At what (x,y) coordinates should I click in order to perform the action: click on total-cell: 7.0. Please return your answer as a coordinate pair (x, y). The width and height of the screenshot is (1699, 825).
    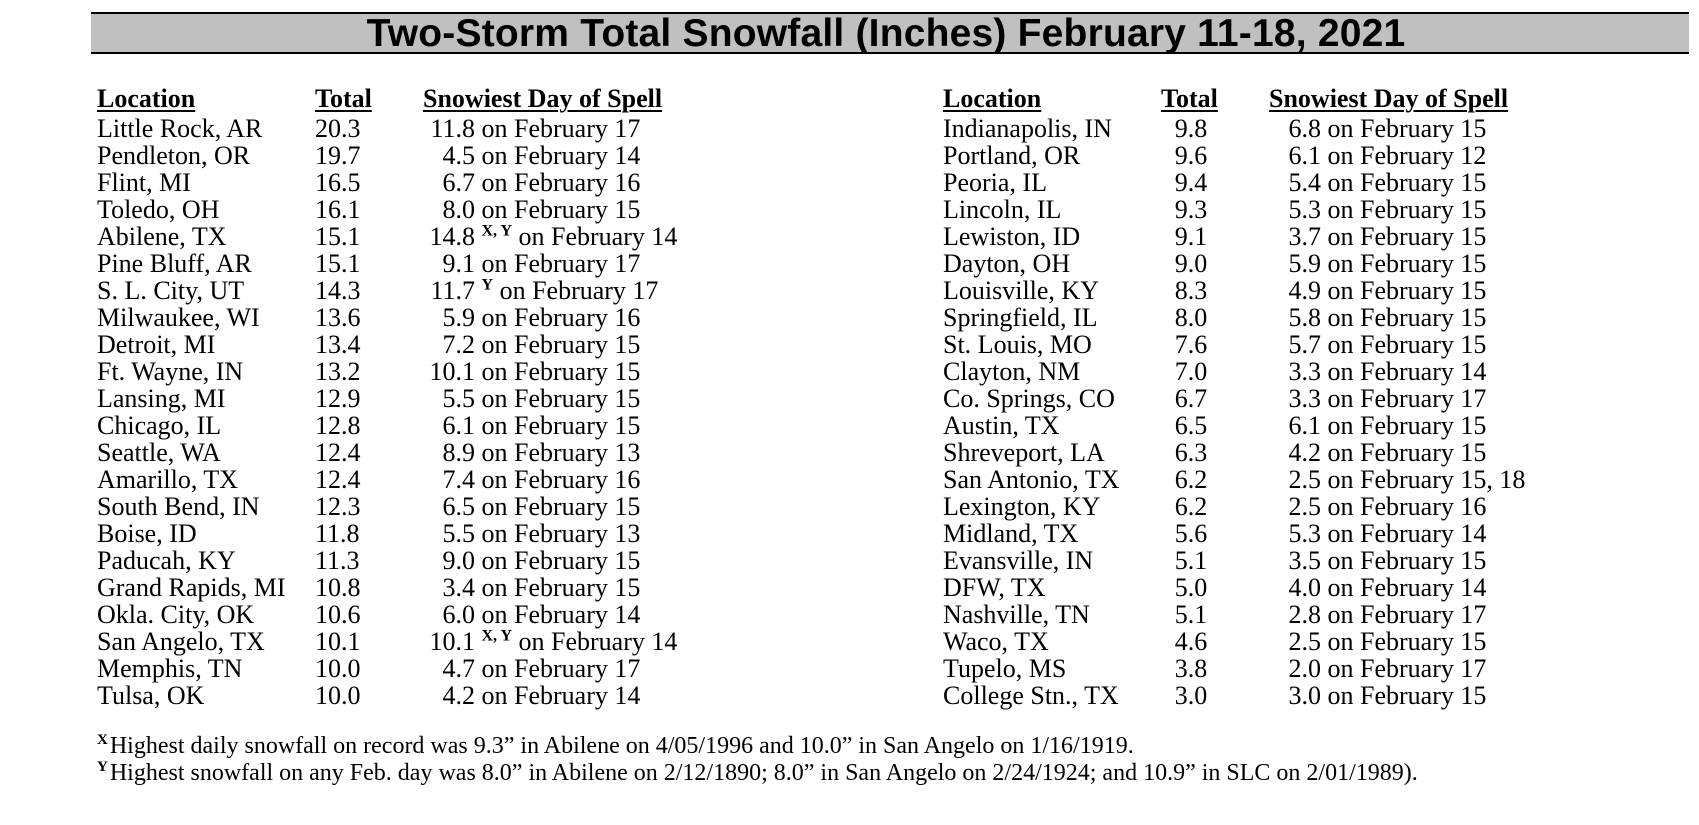
    Looking at the image, I should click on (1191, 371).